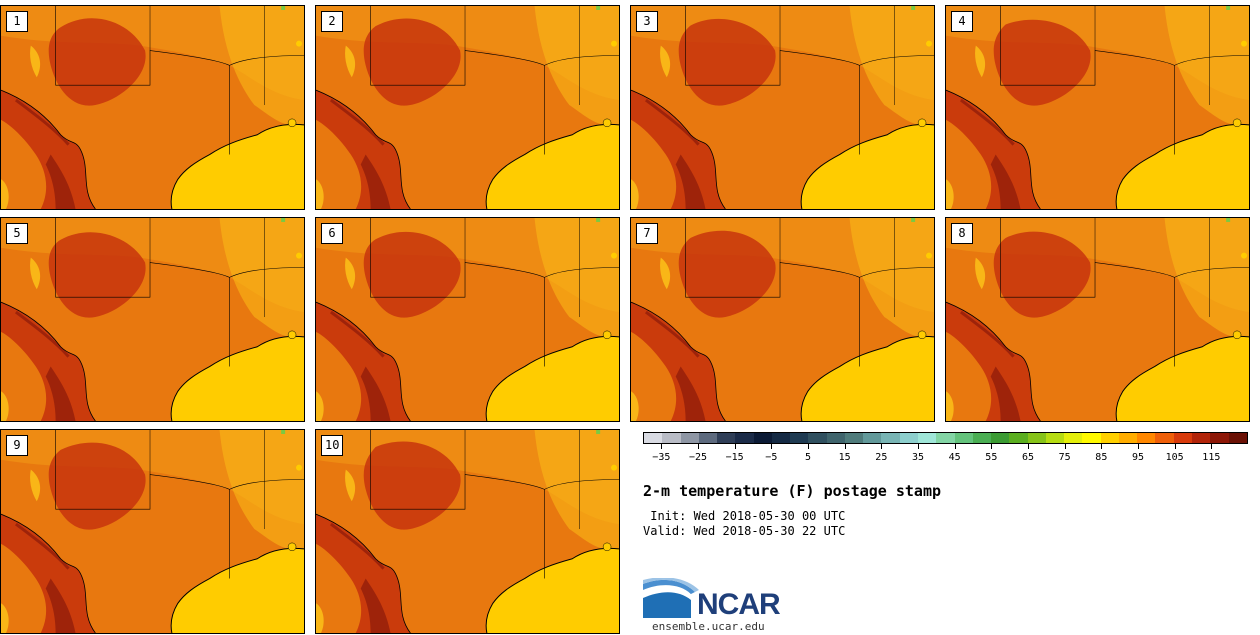 Image resolution: width=1260 pixels, height=635 pixels. I want to click on stamp-member-label: 9, so click(17, 445).